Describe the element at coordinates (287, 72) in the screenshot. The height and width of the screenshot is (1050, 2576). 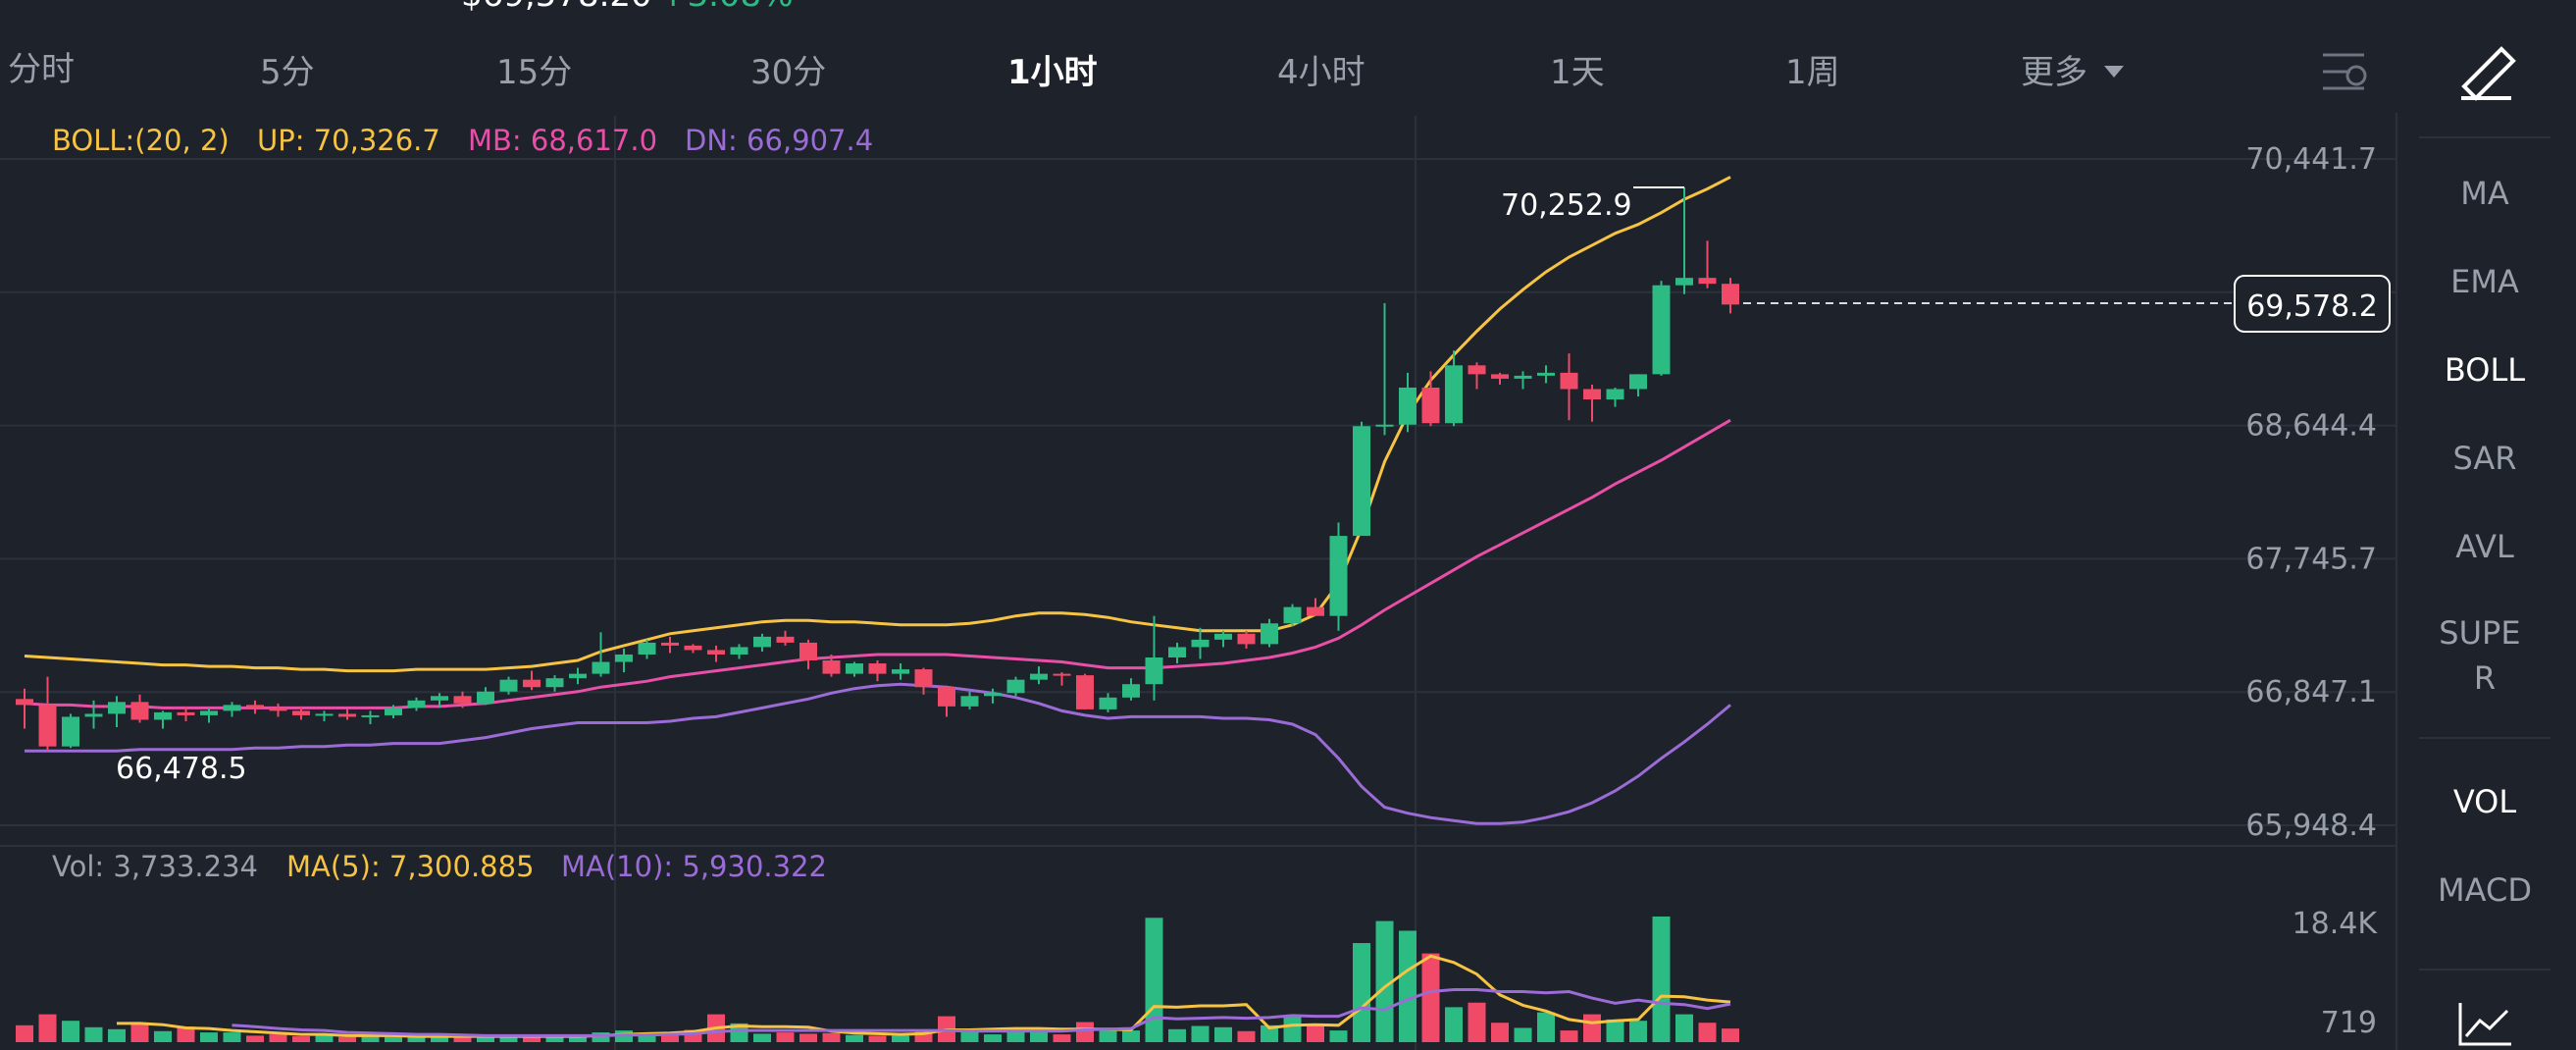
I see `tab-5m: 5分` at that location.